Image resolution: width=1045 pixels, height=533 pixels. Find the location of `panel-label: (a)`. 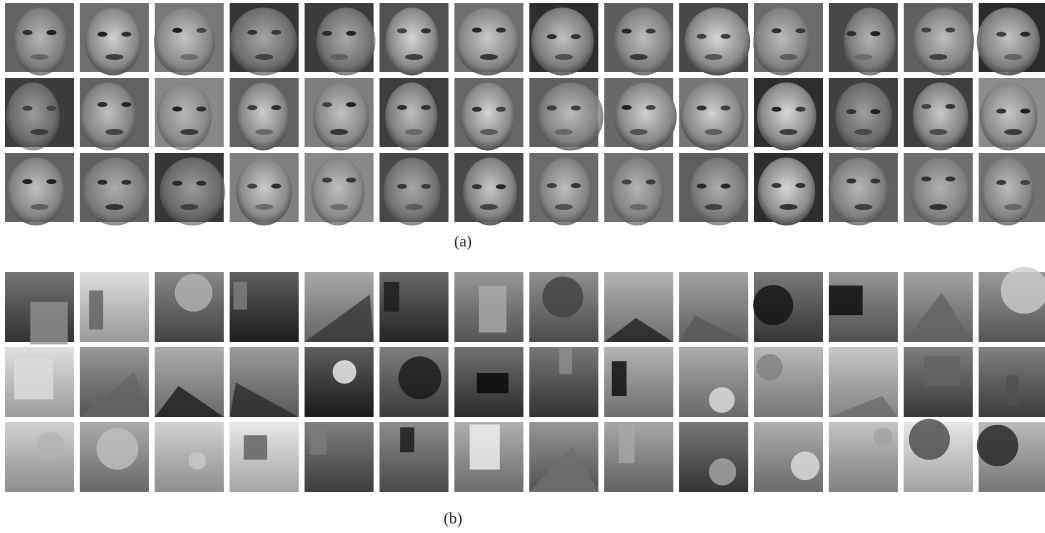

panel-label: (a) is located at coordinates (463, 242).